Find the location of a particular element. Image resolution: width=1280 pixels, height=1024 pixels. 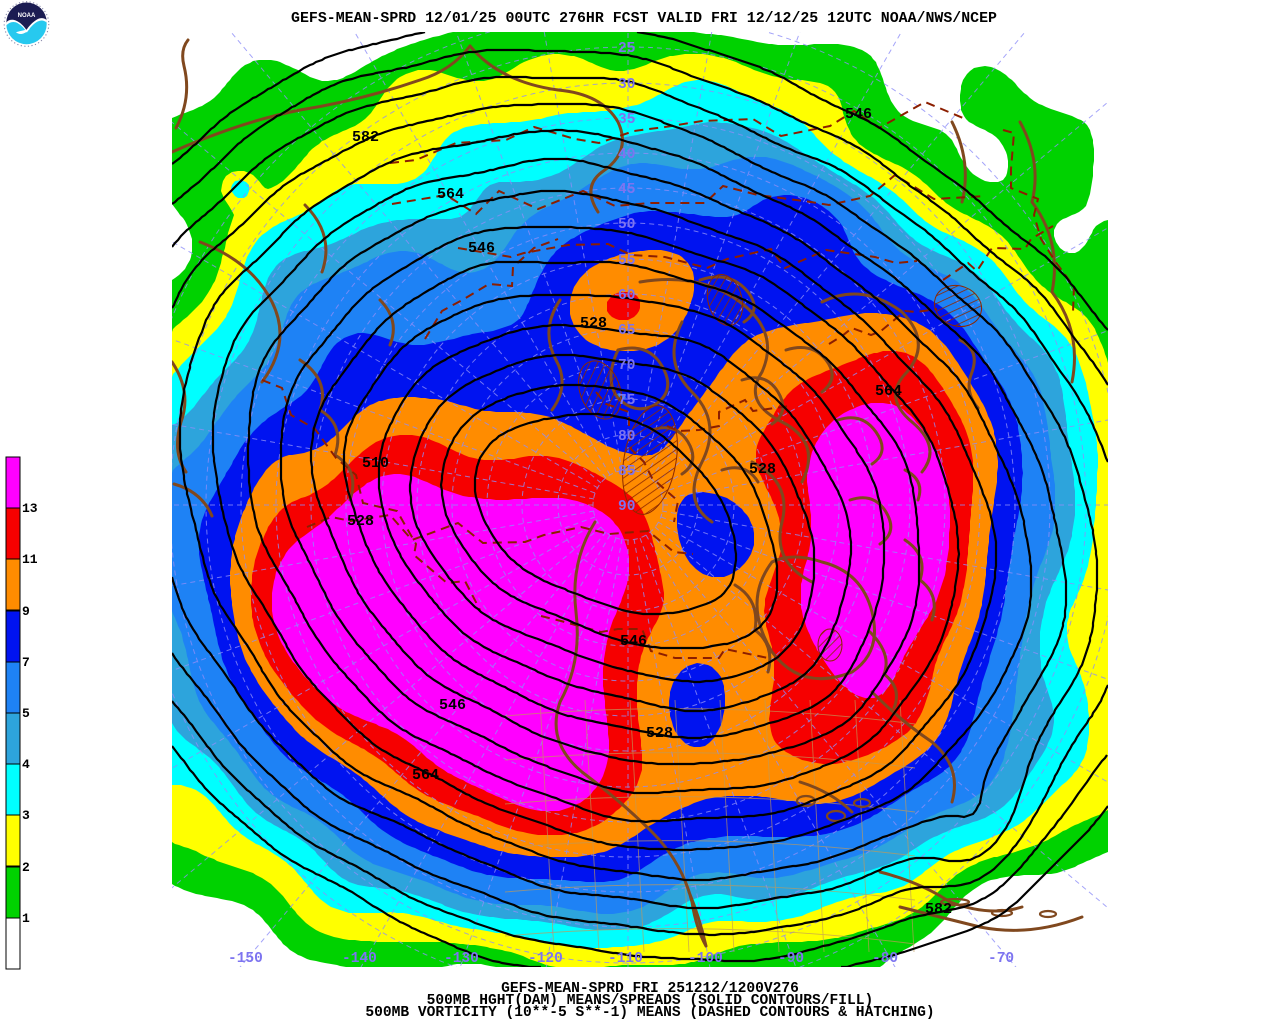

svg-text: 55 is located at coordinates (626, 261).